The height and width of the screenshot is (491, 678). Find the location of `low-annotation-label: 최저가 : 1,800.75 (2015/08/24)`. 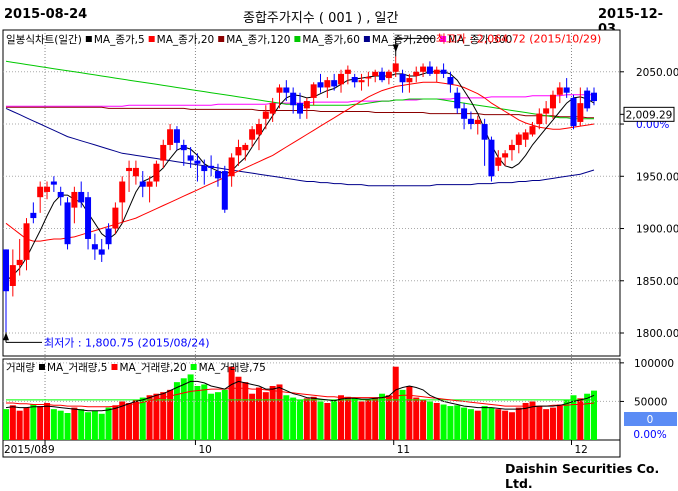

low-annotation-label: 최저가 : 1,800.75 (2015/08/24) is located at coordinates (127, 342).